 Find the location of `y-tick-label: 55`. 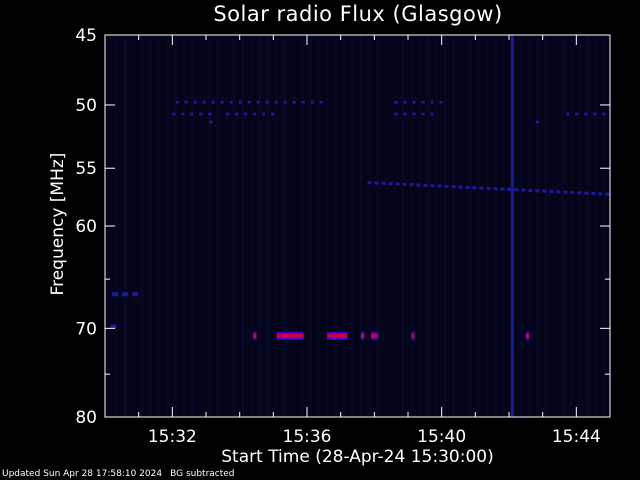

y-tick-label: 55 is located at coordinates (86, 169).